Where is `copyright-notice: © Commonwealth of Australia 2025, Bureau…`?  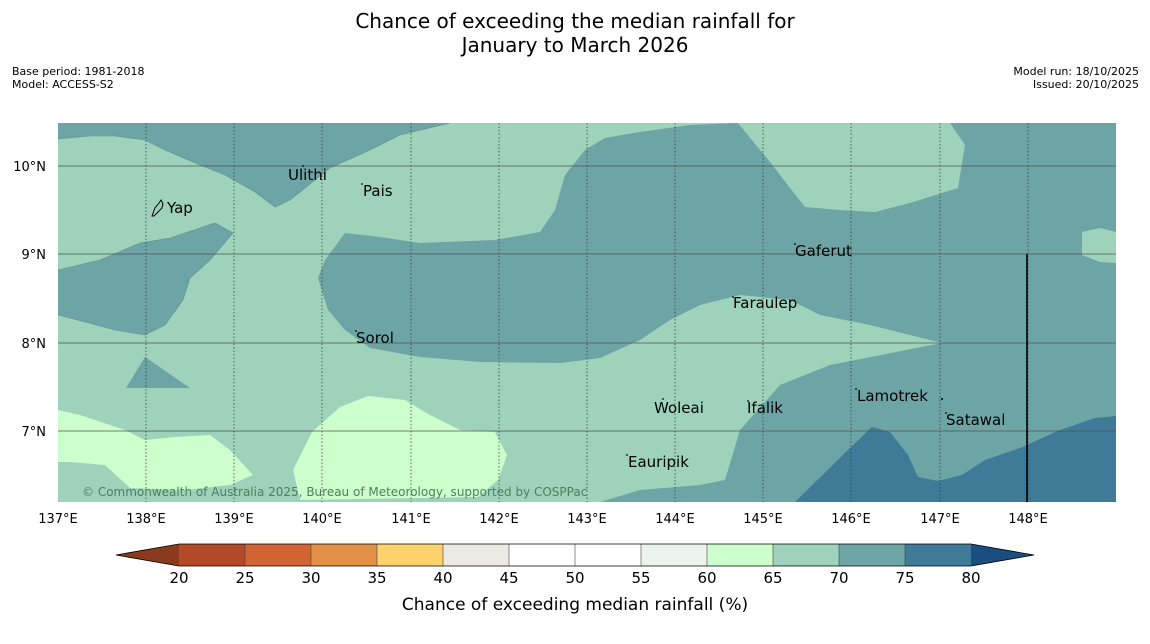
copyright-notice: © Commonwealth of Australia 2025, Bureau… is located at coordinates (334, 492).